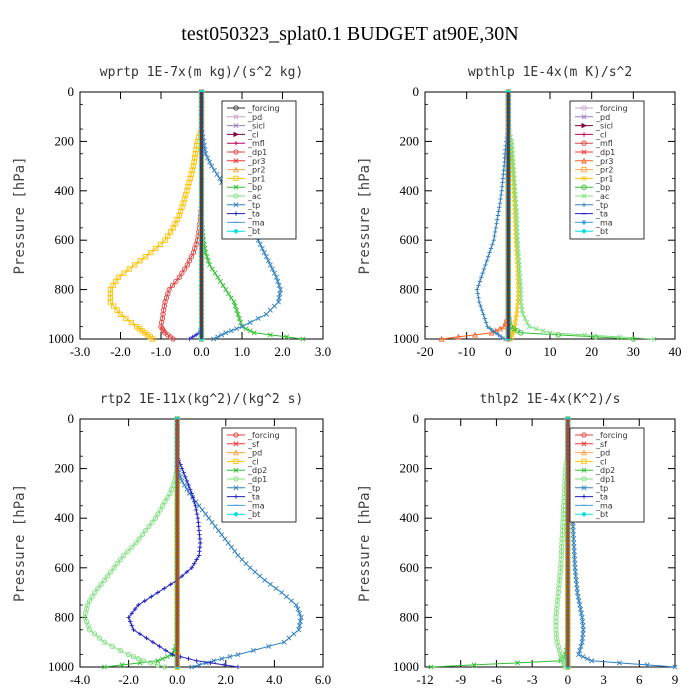 The height and width of the screenshot is (700, 700). What do you see at coordinates (675, 351) in the screenshot?
I see `x-tick-label: 40` at bounding box center [675, 351].